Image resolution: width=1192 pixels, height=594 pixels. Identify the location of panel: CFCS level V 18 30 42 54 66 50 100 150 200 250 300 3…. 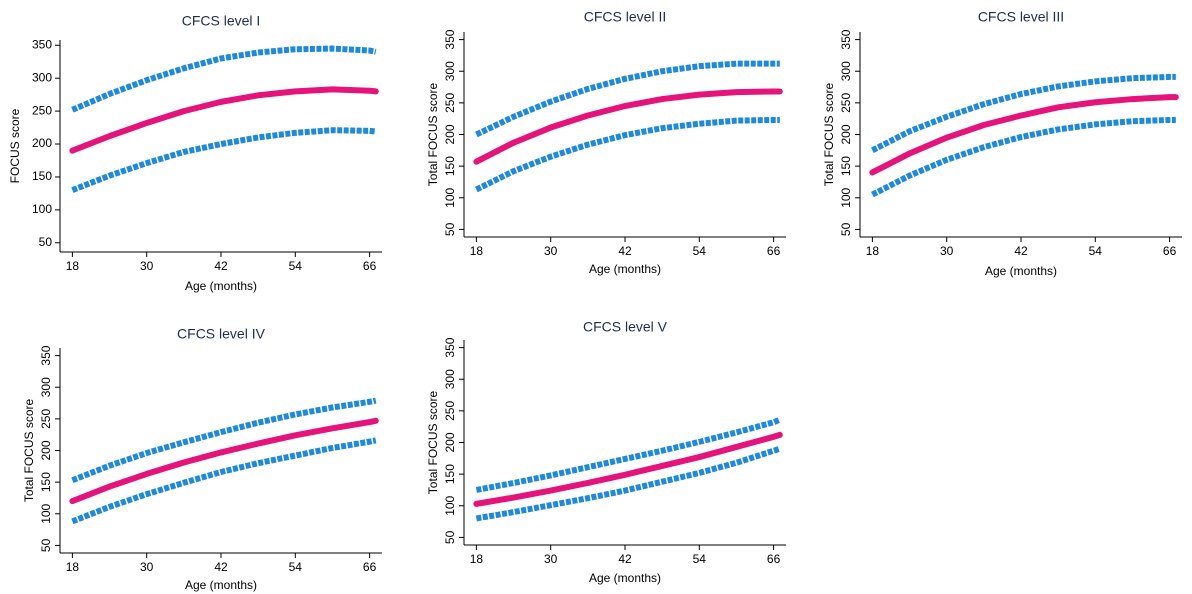
(606, 452).